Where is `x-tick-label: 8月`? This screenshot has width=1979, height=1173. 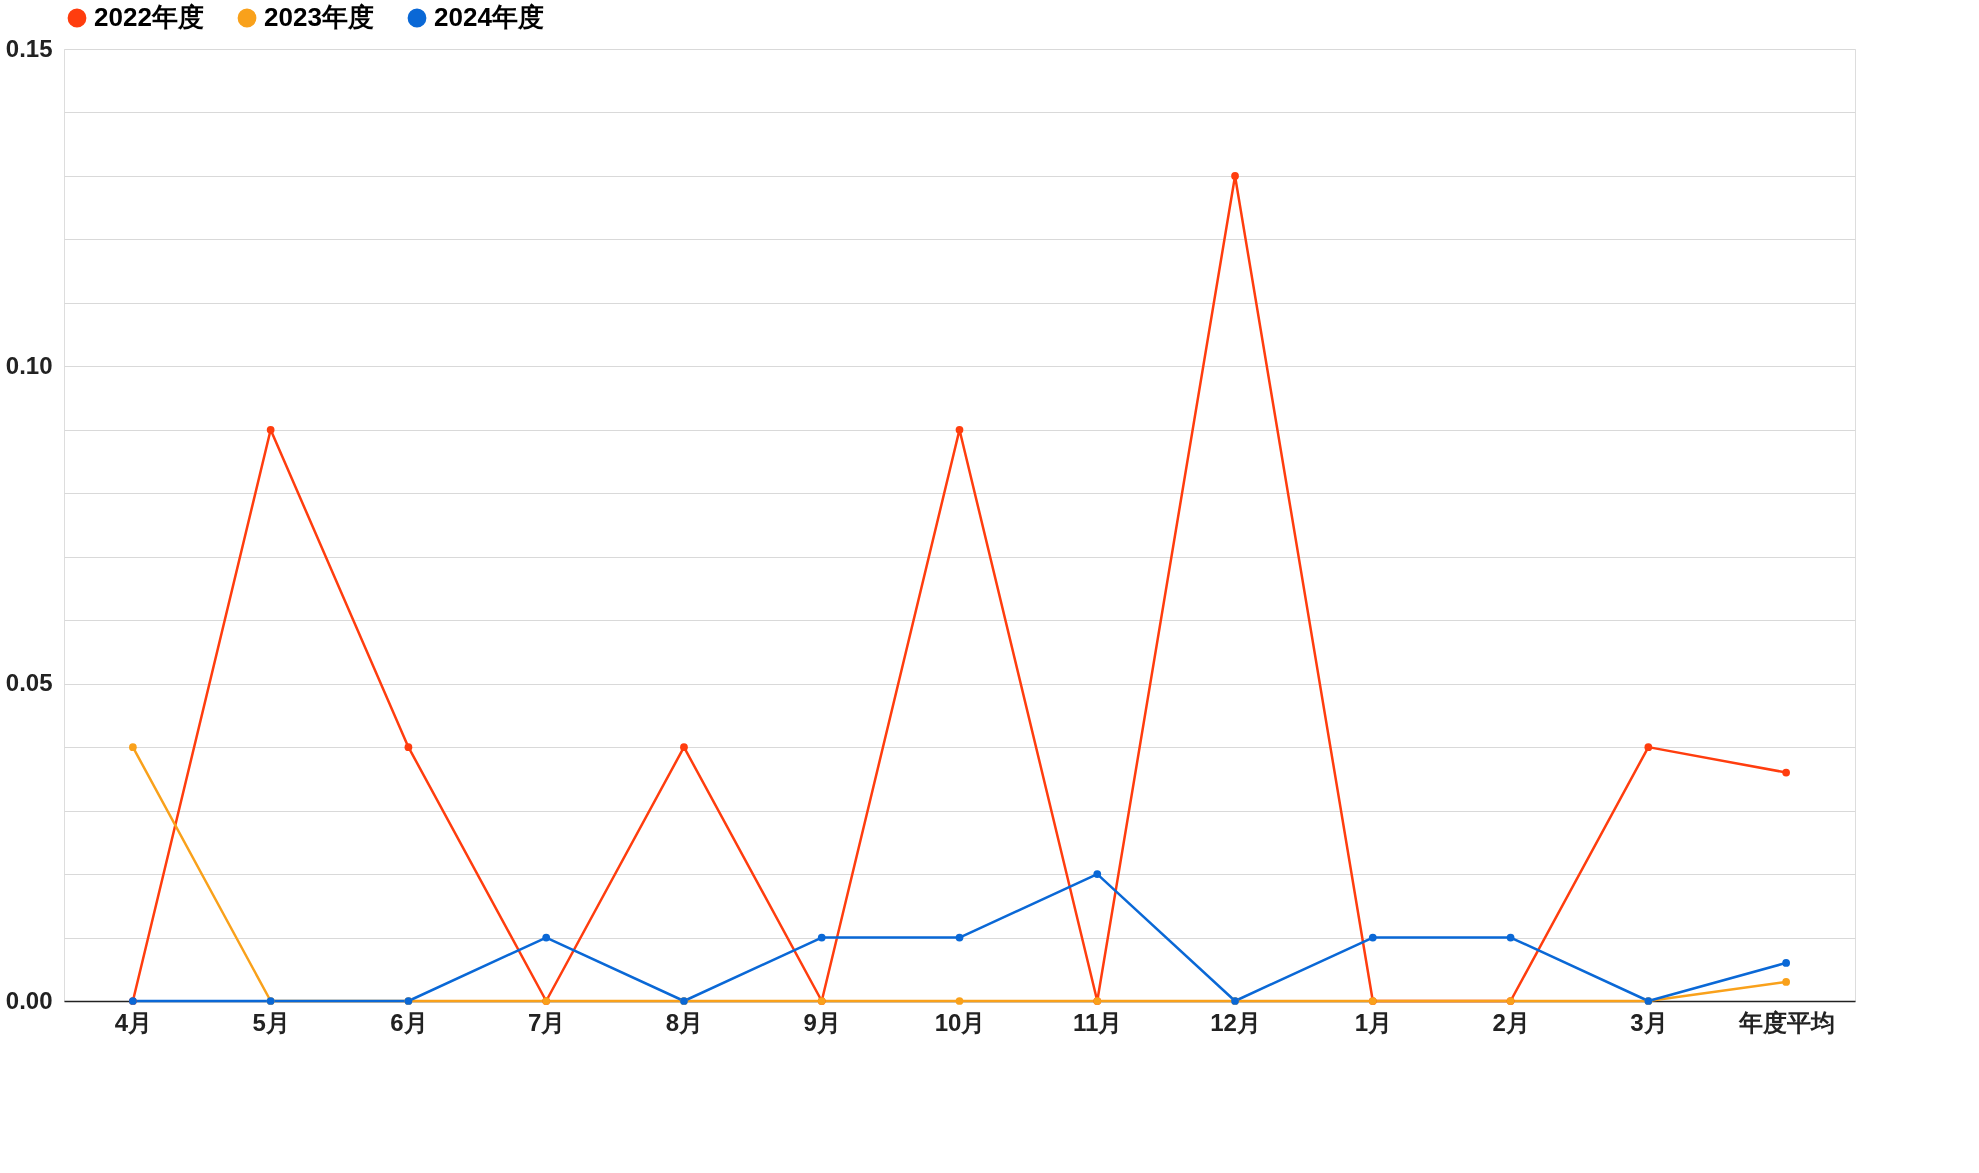
x-tick-label: 8月 is located at coordinates (684, 1022).